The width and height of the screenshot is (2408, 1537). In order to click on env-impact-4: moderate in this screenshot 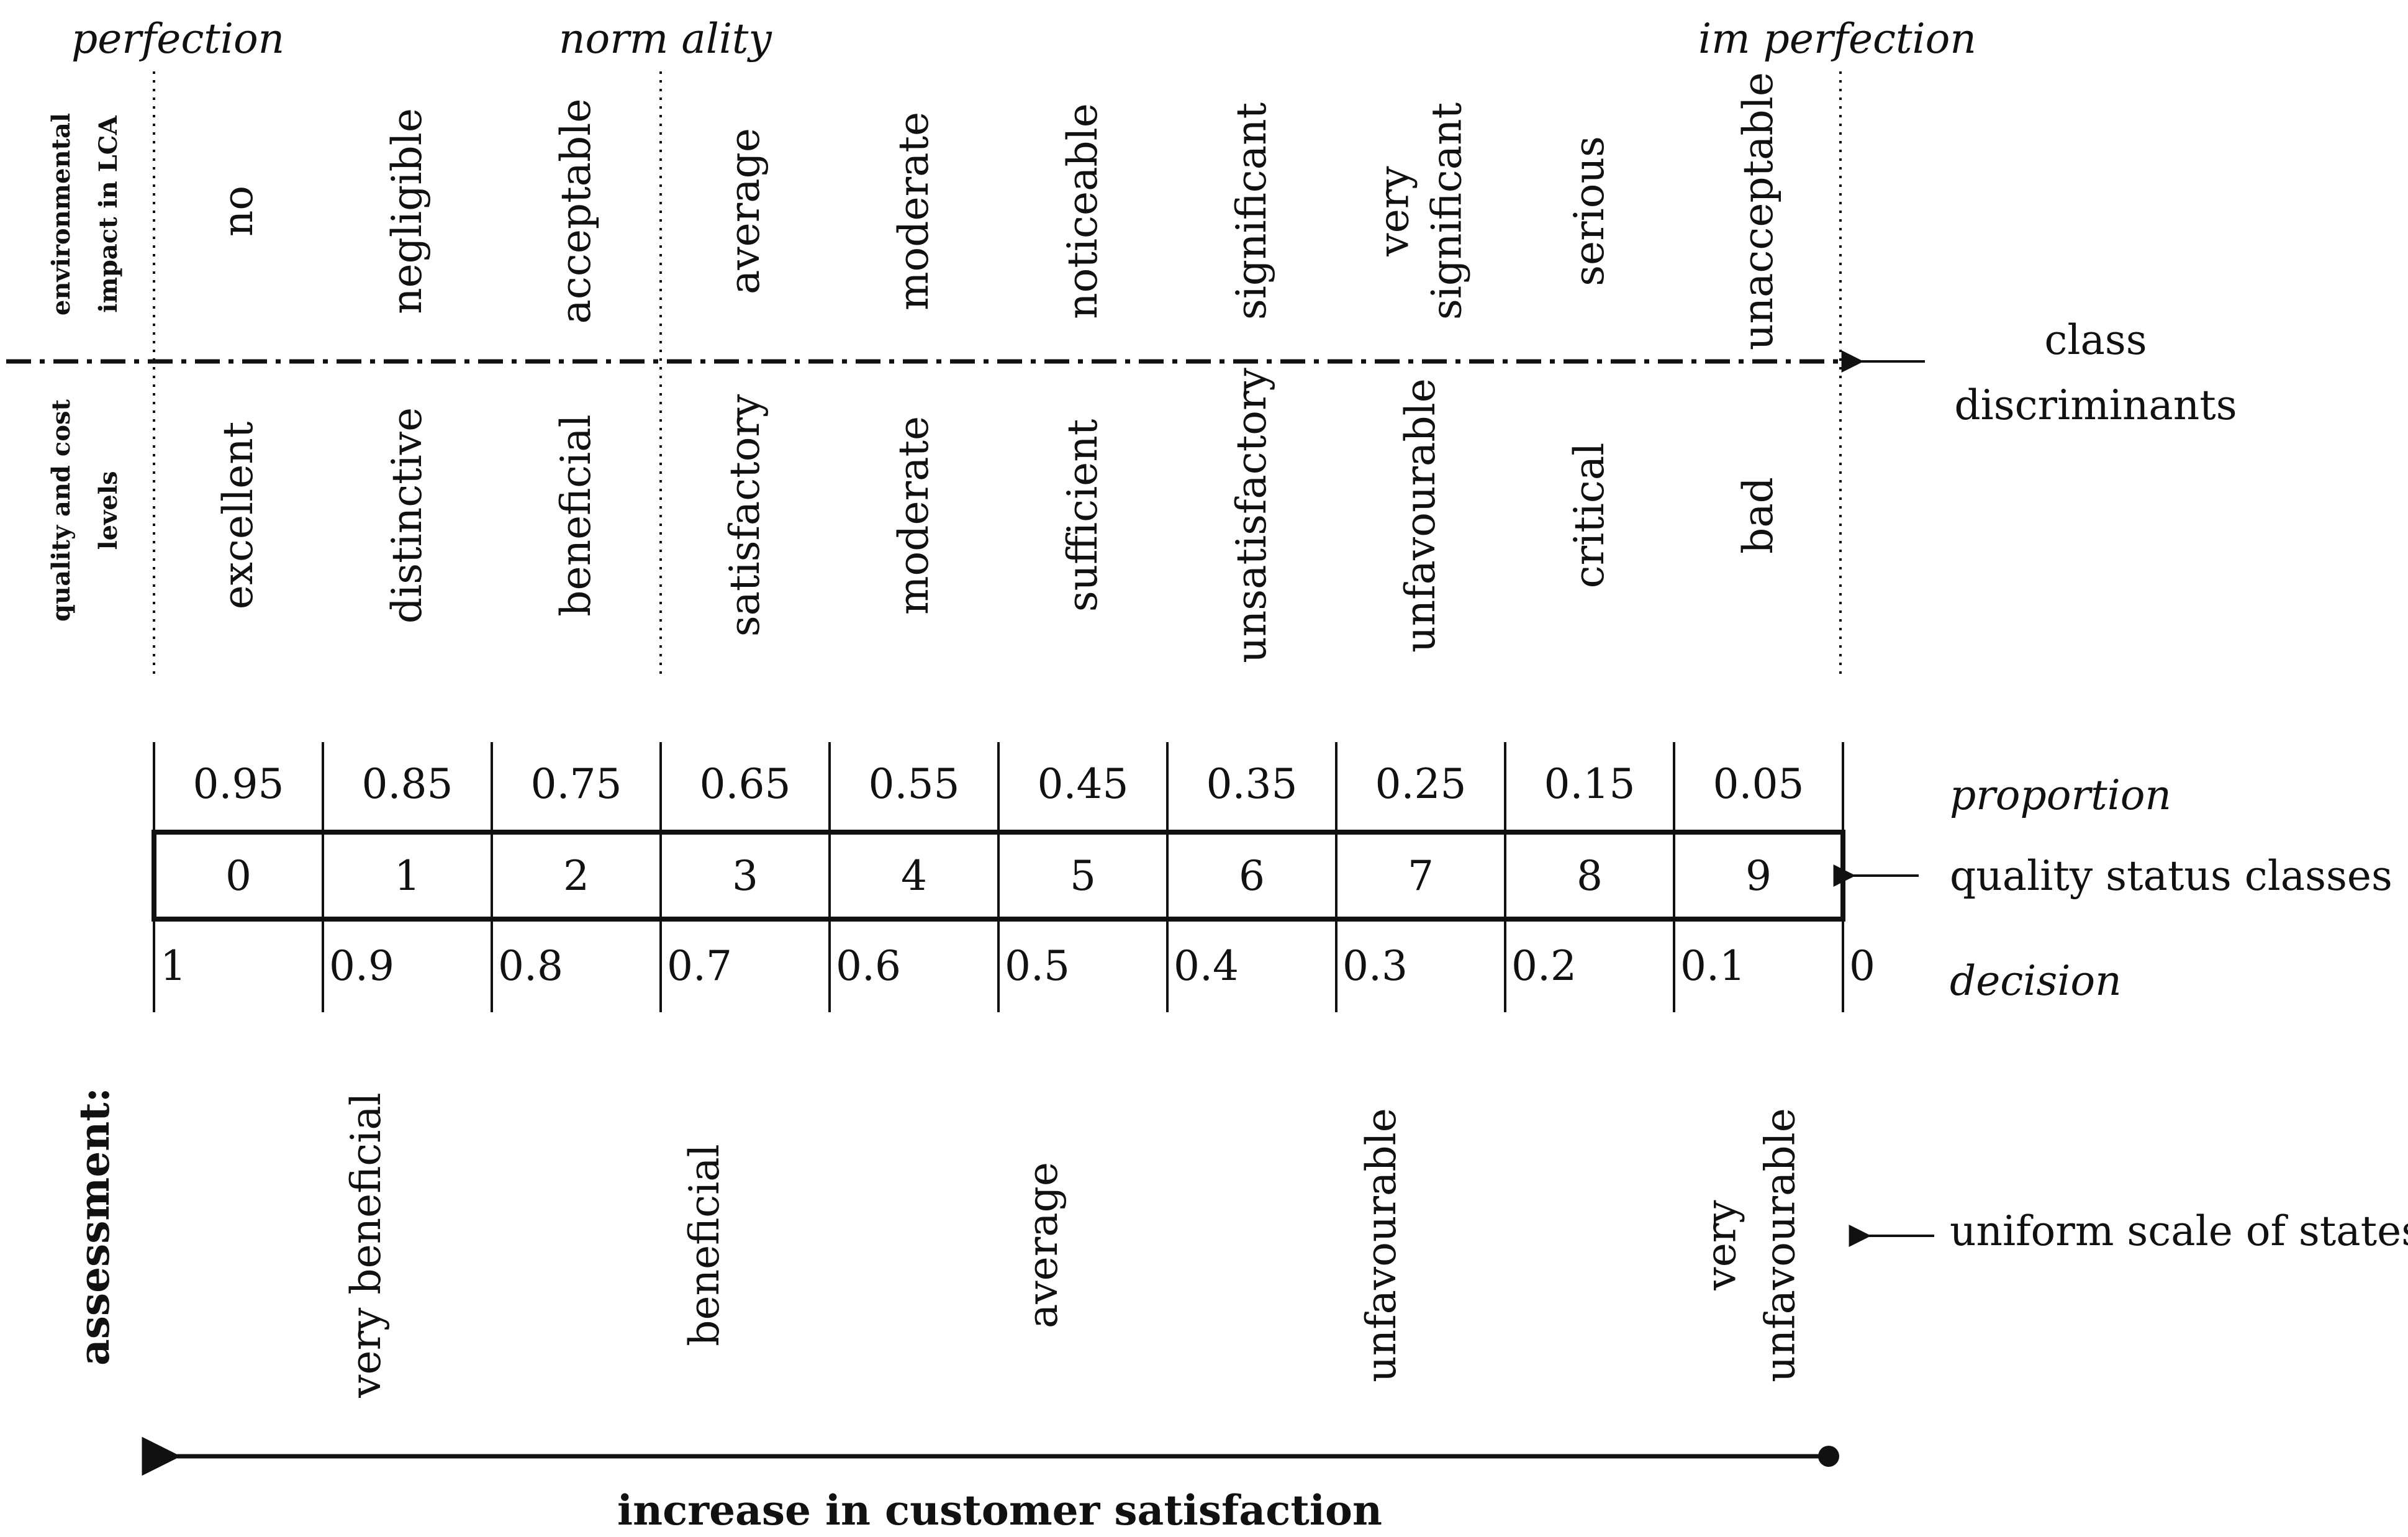, I will do `click(914, 211)`.